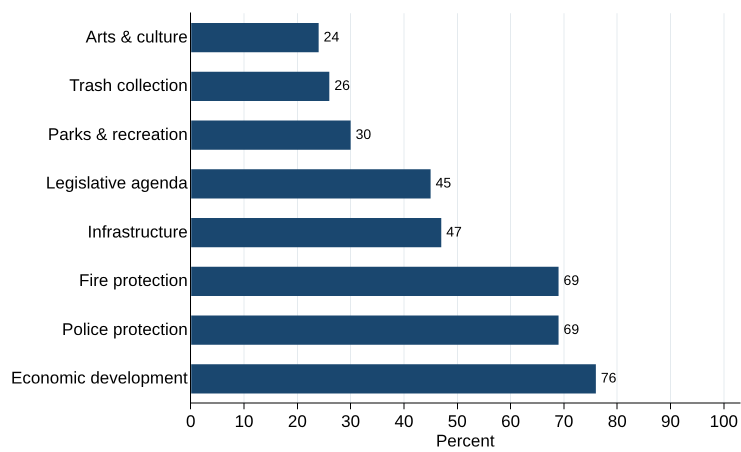 The height and width of the screenshot is (452, 741). Describe the element at coordinates (608, 378) in the screenshot. I see `data-label: 76` at that location.